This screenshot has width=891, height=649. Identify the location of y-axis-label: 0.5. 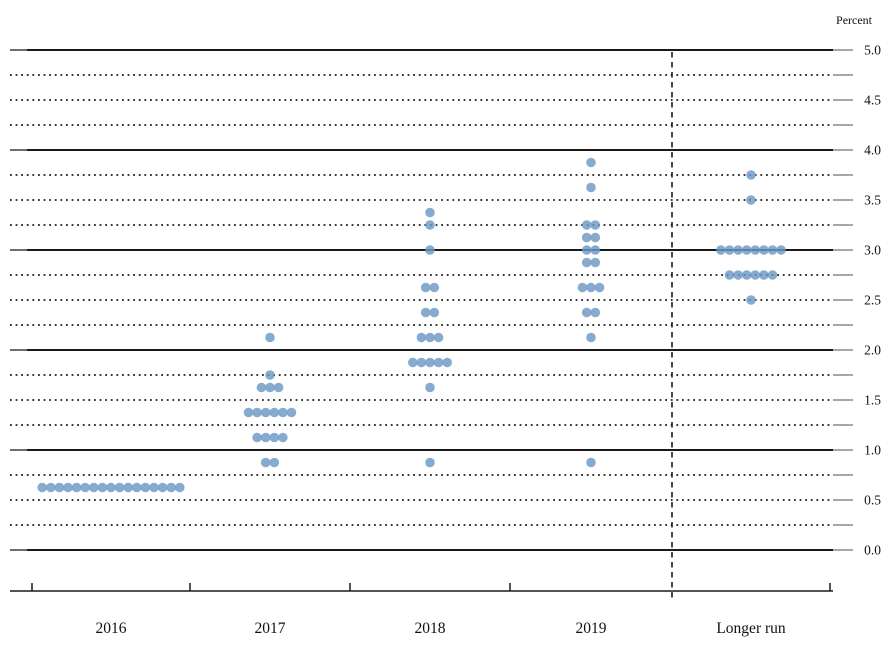
(872, 500).